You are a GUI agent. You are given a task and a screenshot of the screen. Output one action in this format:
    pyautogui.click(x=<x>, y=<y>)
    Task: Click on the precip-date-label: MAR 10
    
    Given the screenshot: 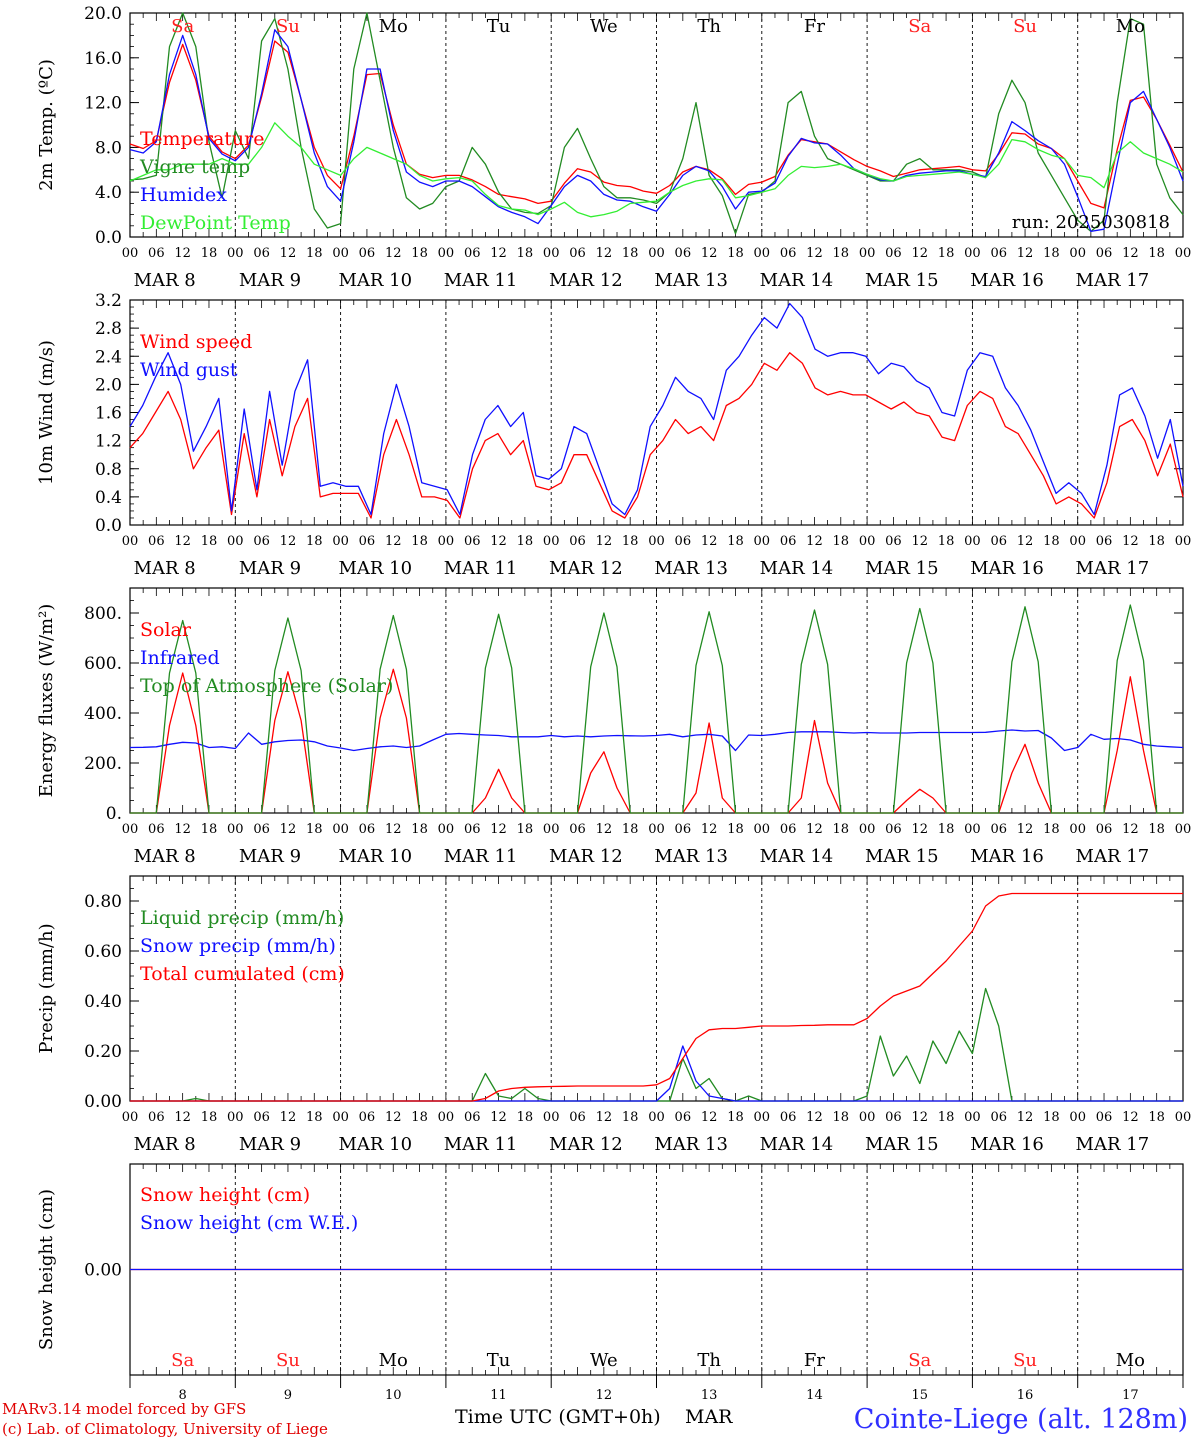 What is the action you would take?
    pyautogui.click(x=375, y=1144)
    